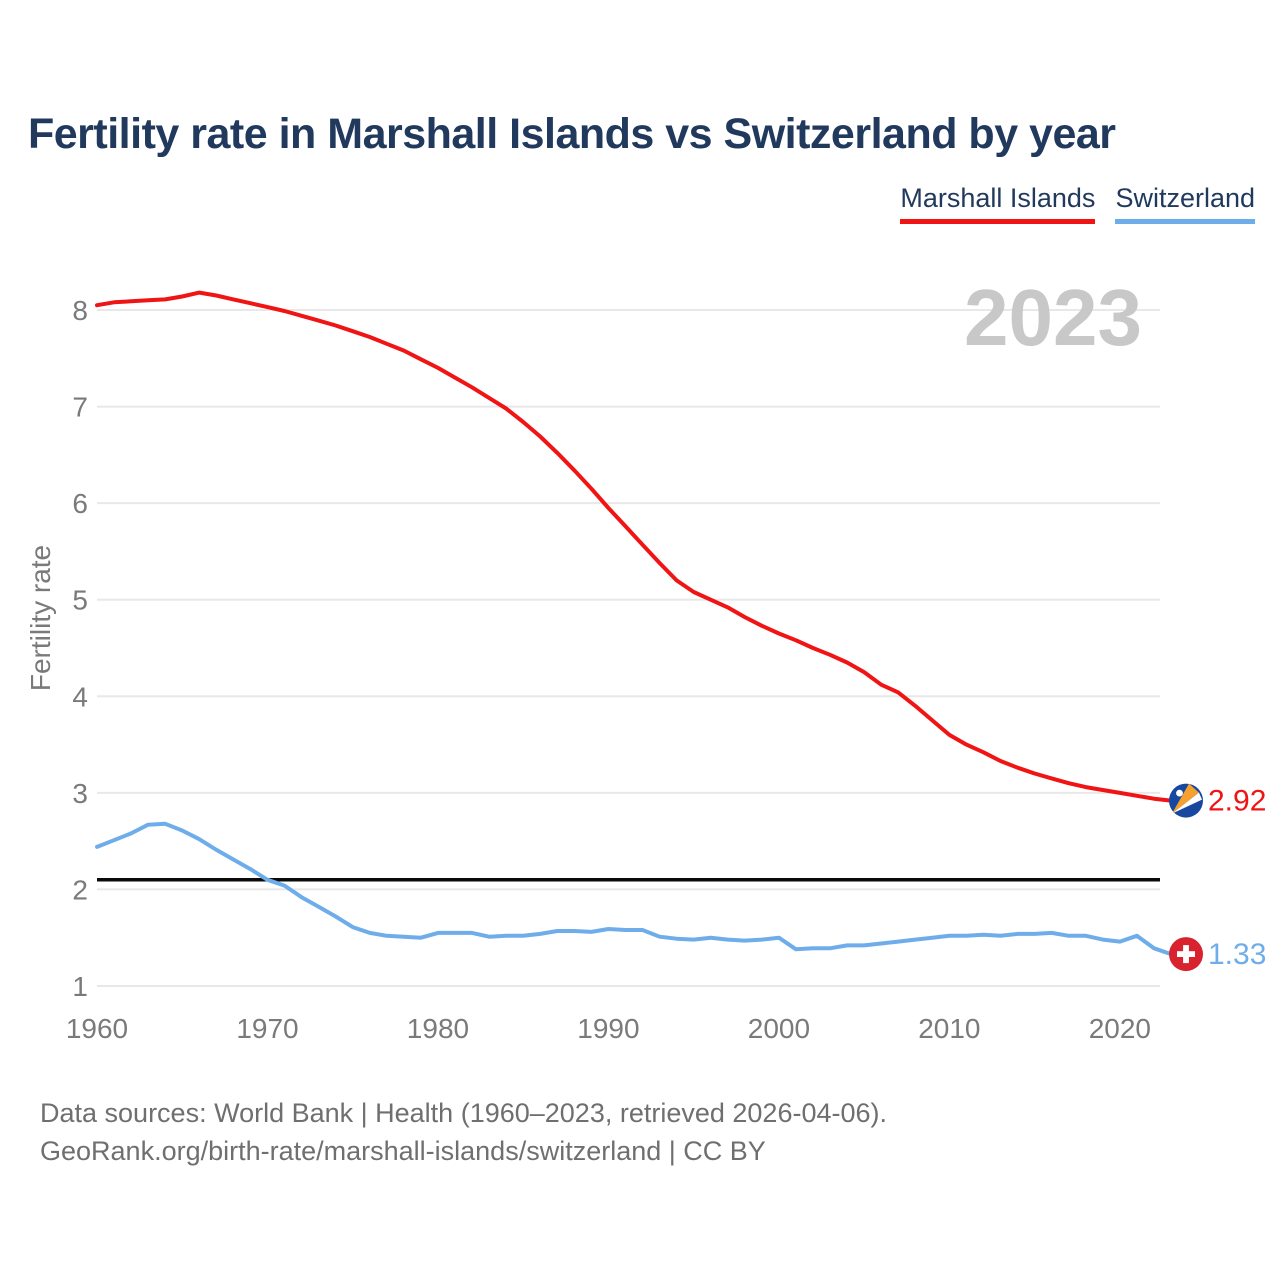 This screenshot has width=1280, height=1280. I want to click on x-tick-label-1960: 1960, so click(97, 1028).